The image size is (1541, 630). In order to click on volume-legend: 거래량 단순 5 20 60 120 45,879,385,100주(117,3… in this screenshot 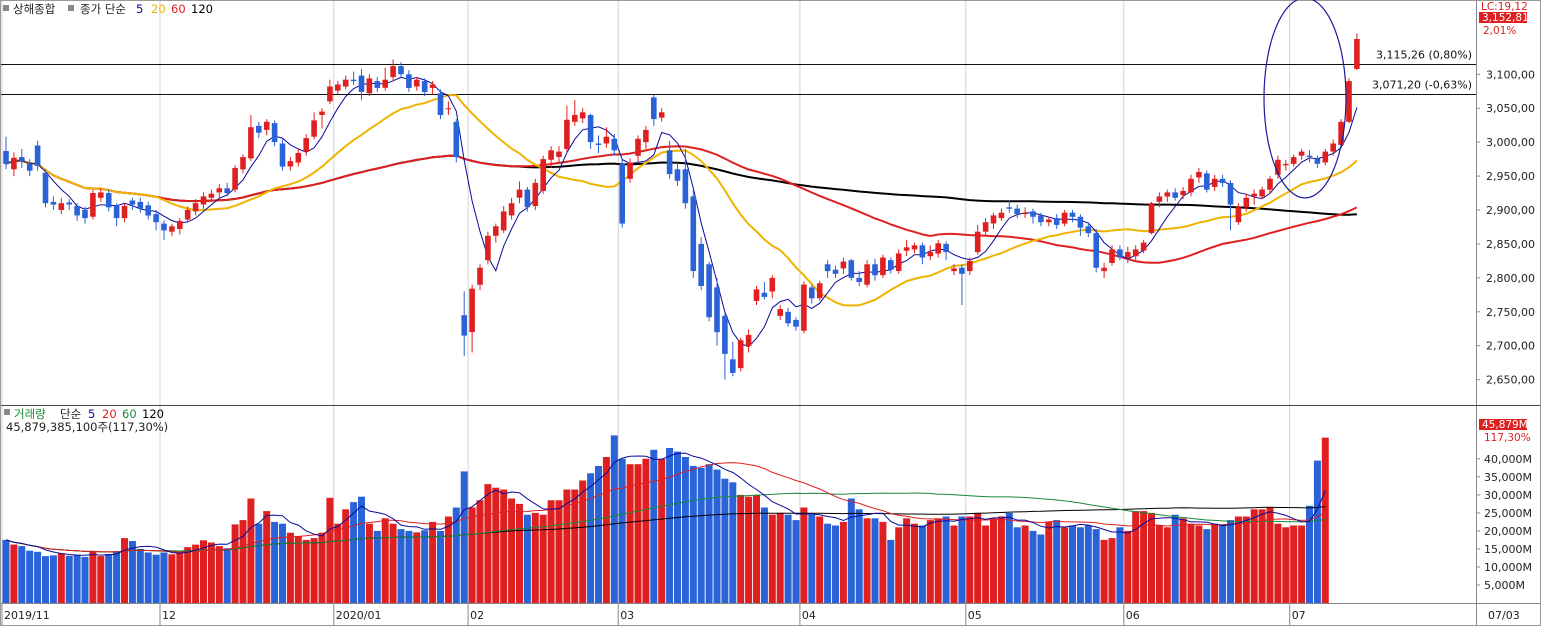, I will do `click(86, 420)`.